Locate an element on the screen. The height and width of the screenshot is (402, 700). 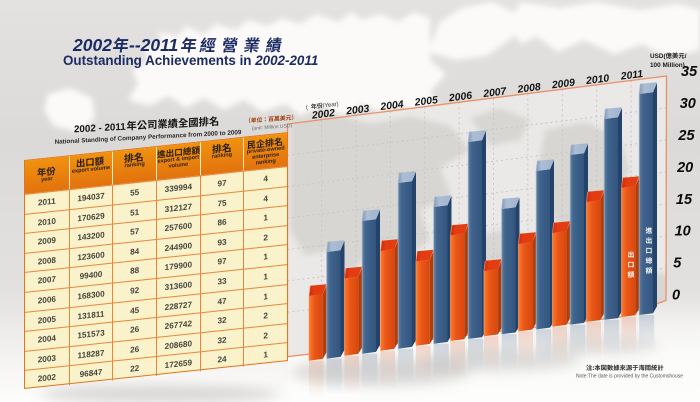
svg-text: 2006 is located at coordinates (459, 98).